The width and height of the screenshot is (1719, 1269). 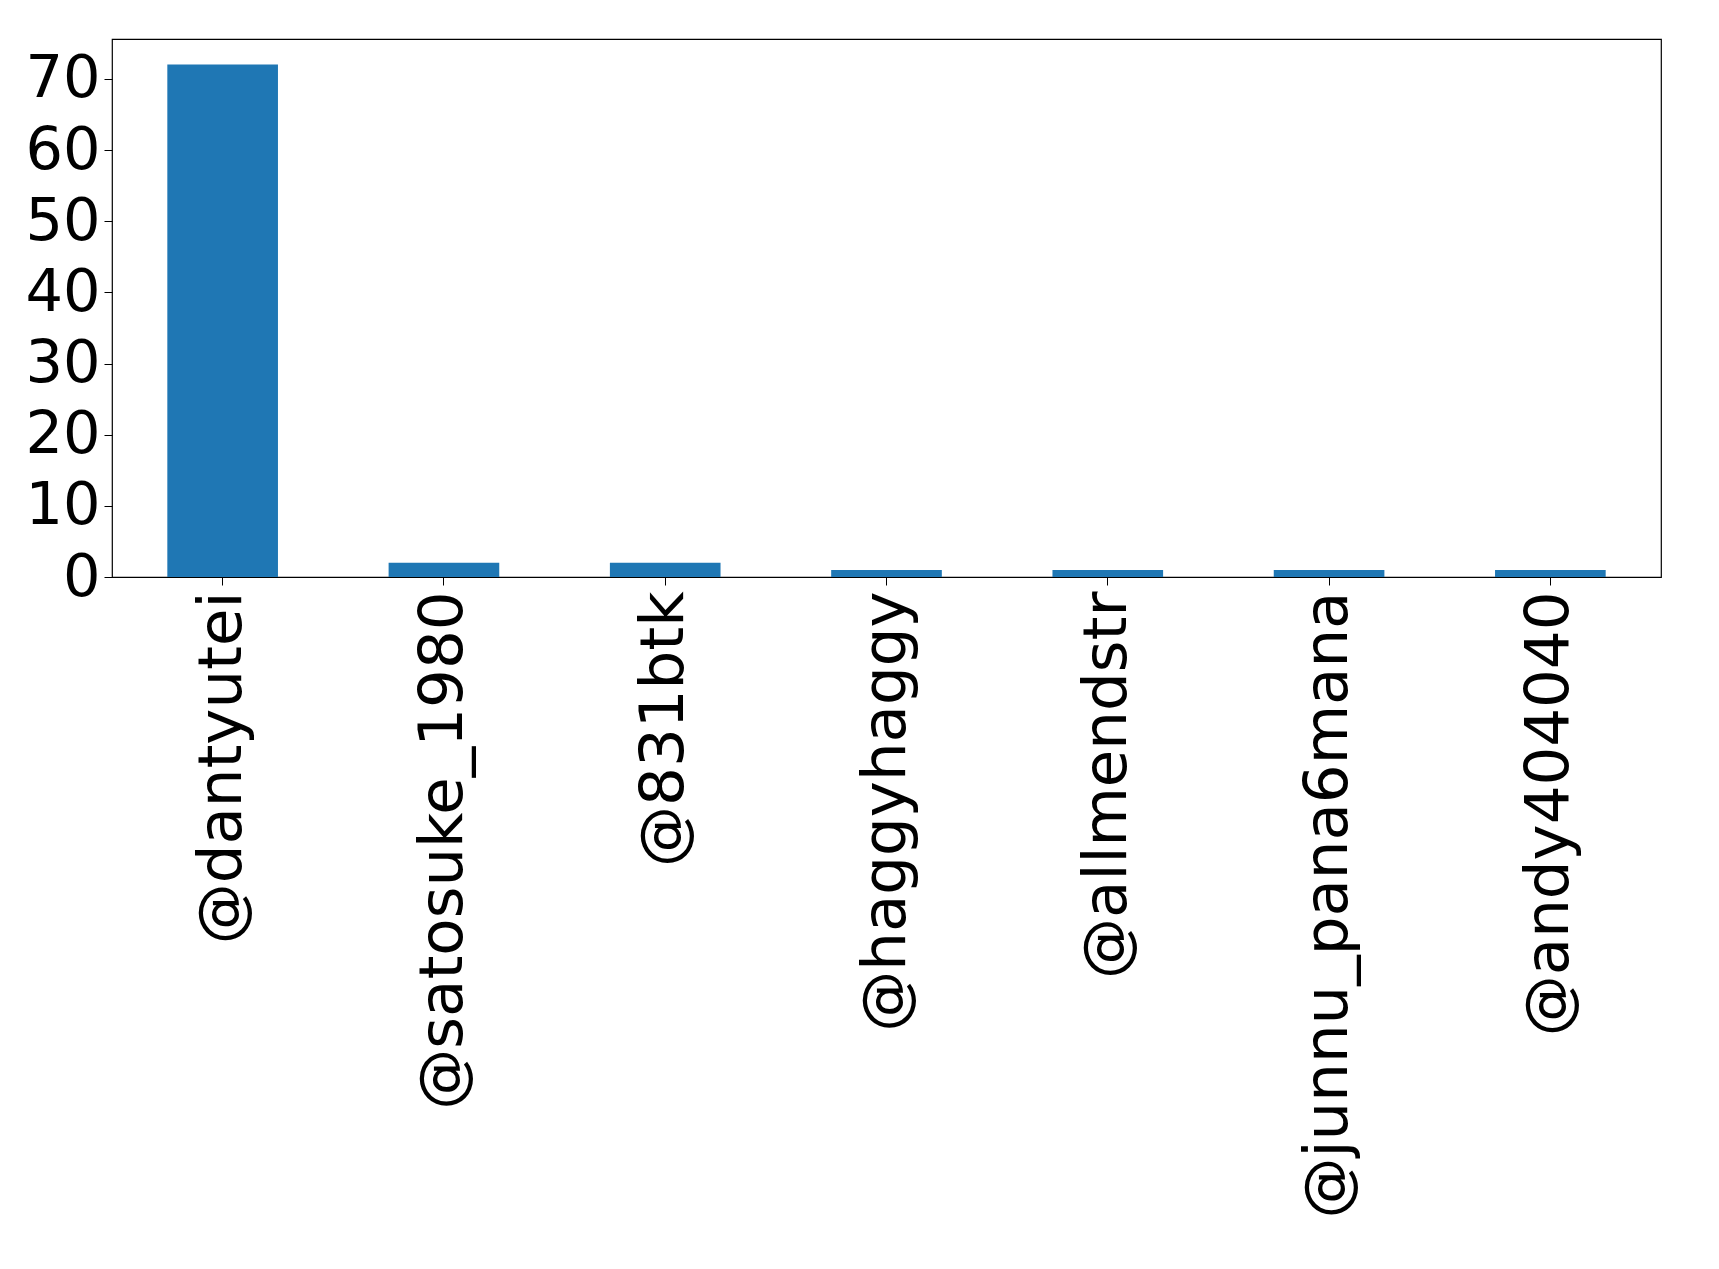 What do you see at coordinates (63, 148) in the screenshot?
I see `y-tick-label: 60` at bounding box center [63, 148].